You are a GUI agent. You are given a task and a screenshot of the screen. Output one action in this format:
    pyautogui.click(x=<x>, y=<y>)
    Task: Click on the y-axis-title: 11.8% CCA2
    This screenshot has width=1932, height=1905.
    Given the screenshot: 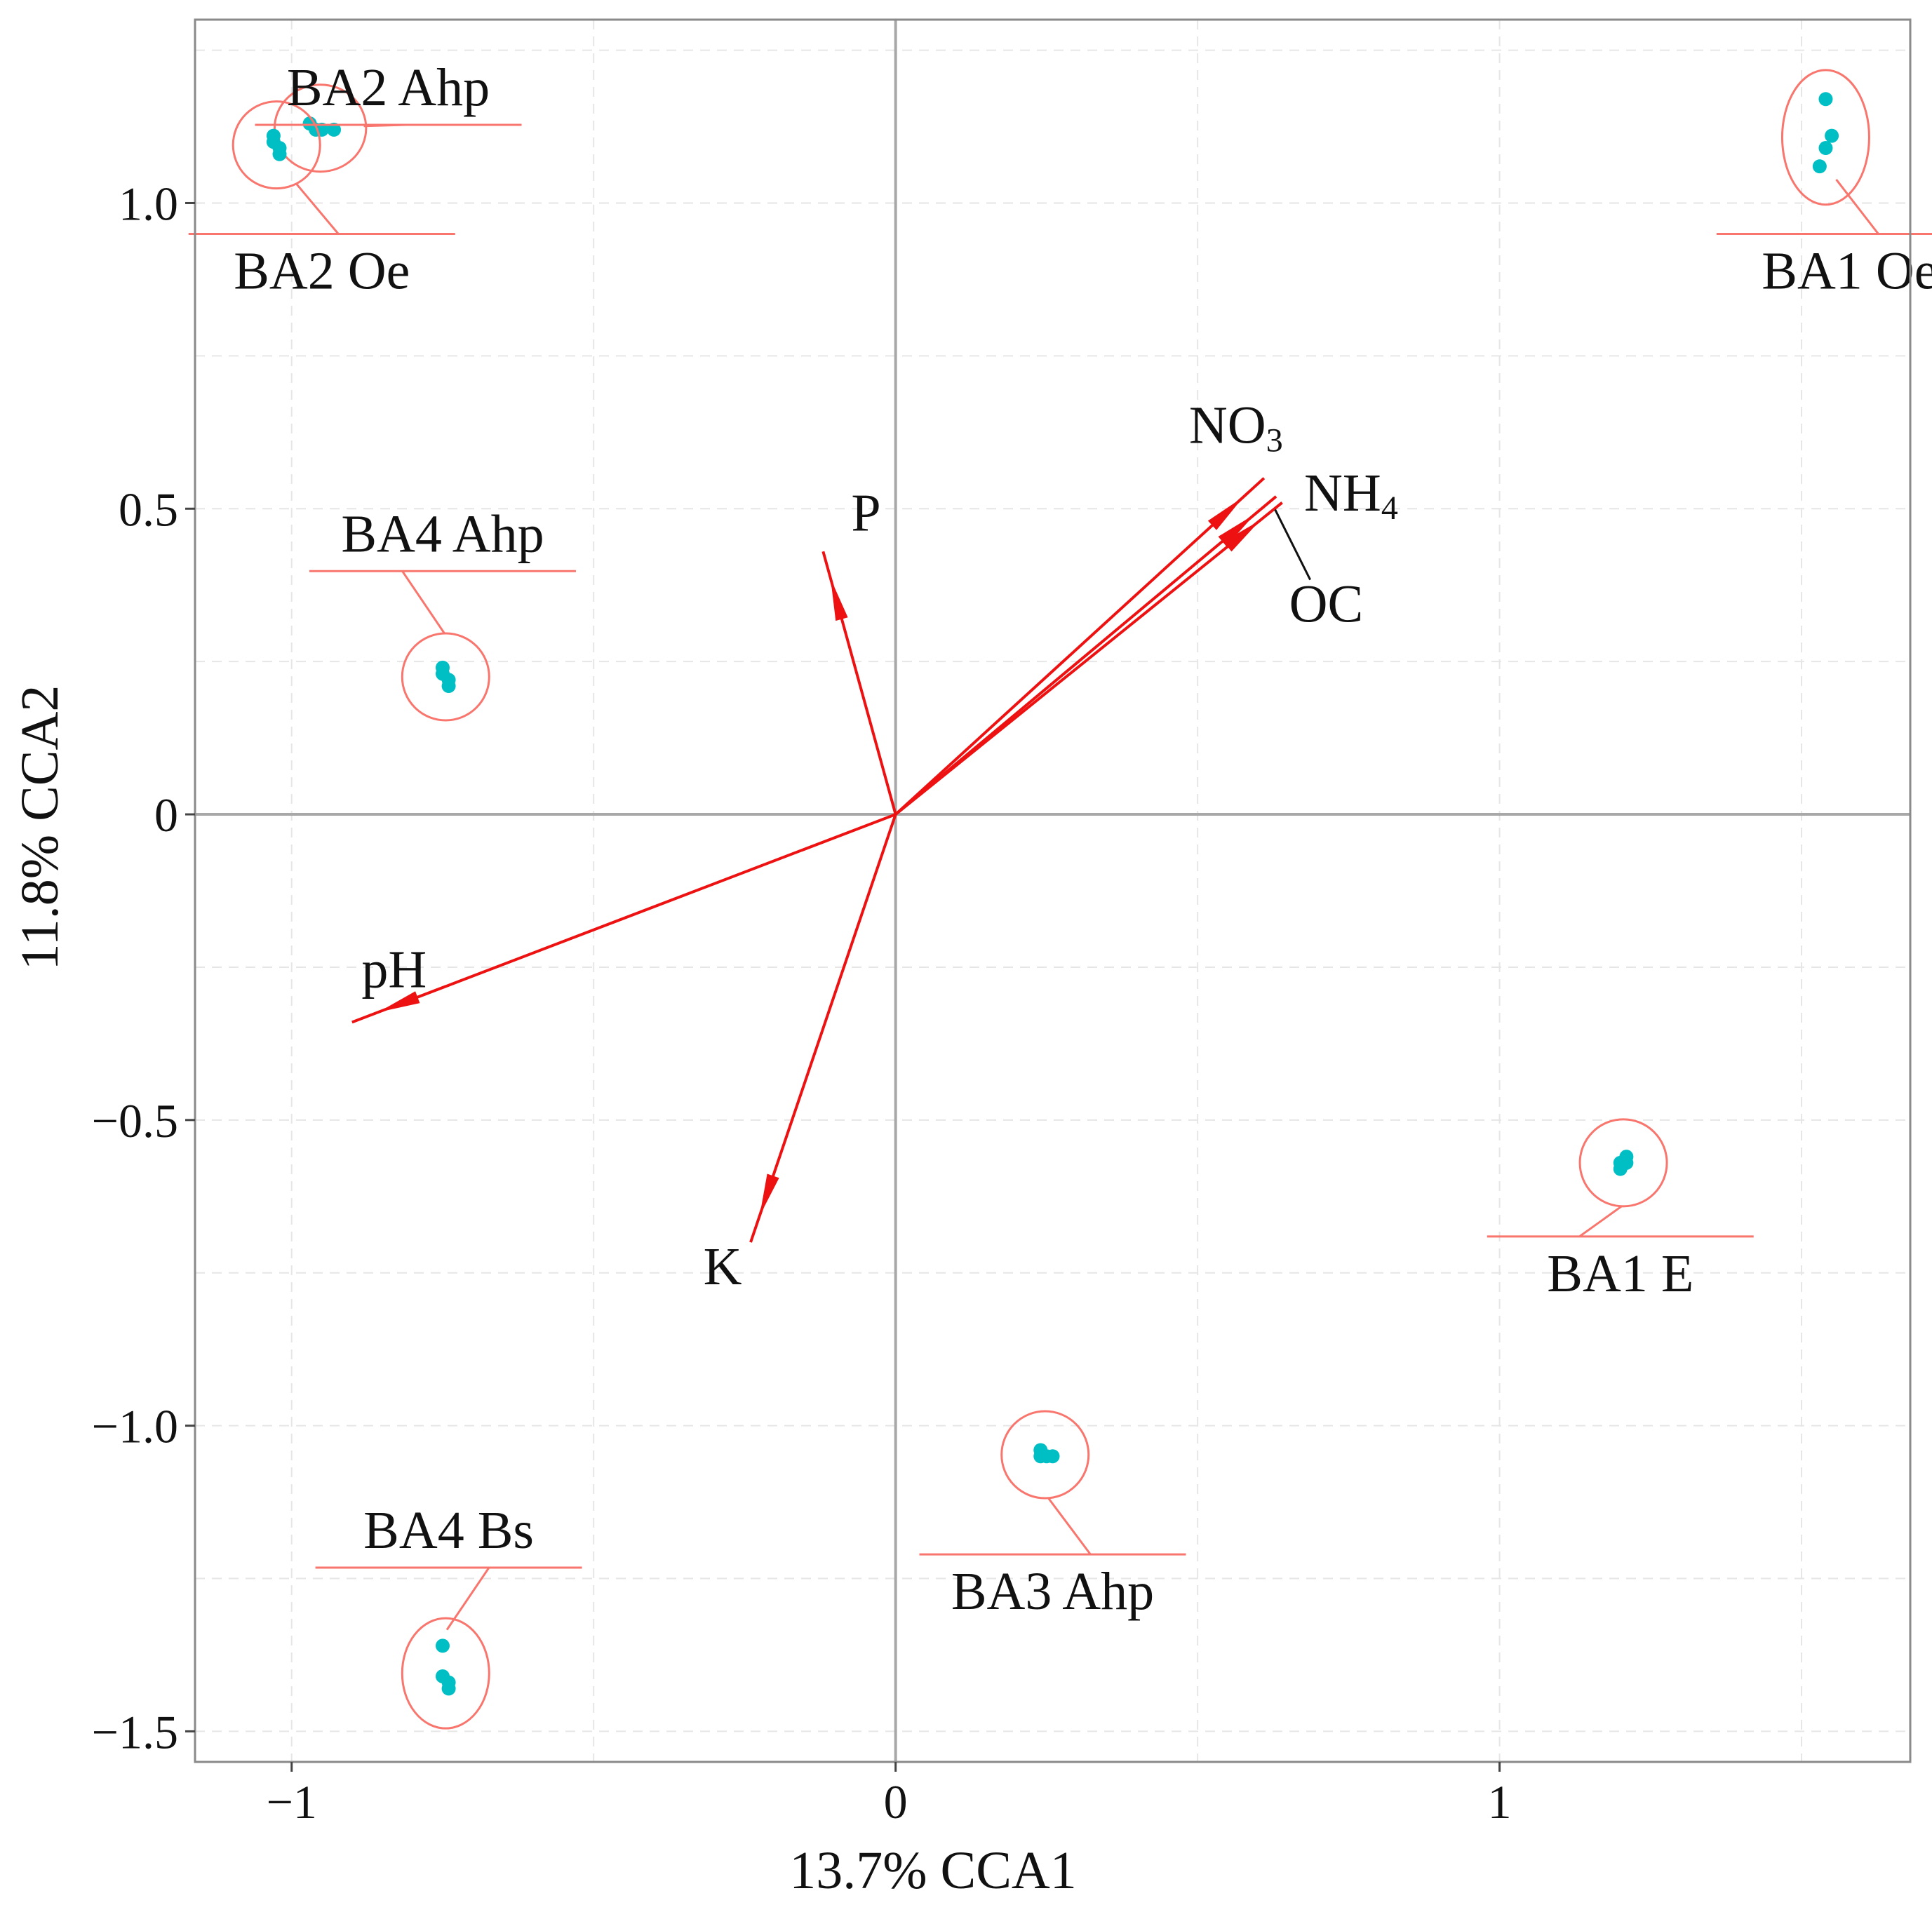 What is the action you would take?
    pyautogui.click(x=40, y=828)
    